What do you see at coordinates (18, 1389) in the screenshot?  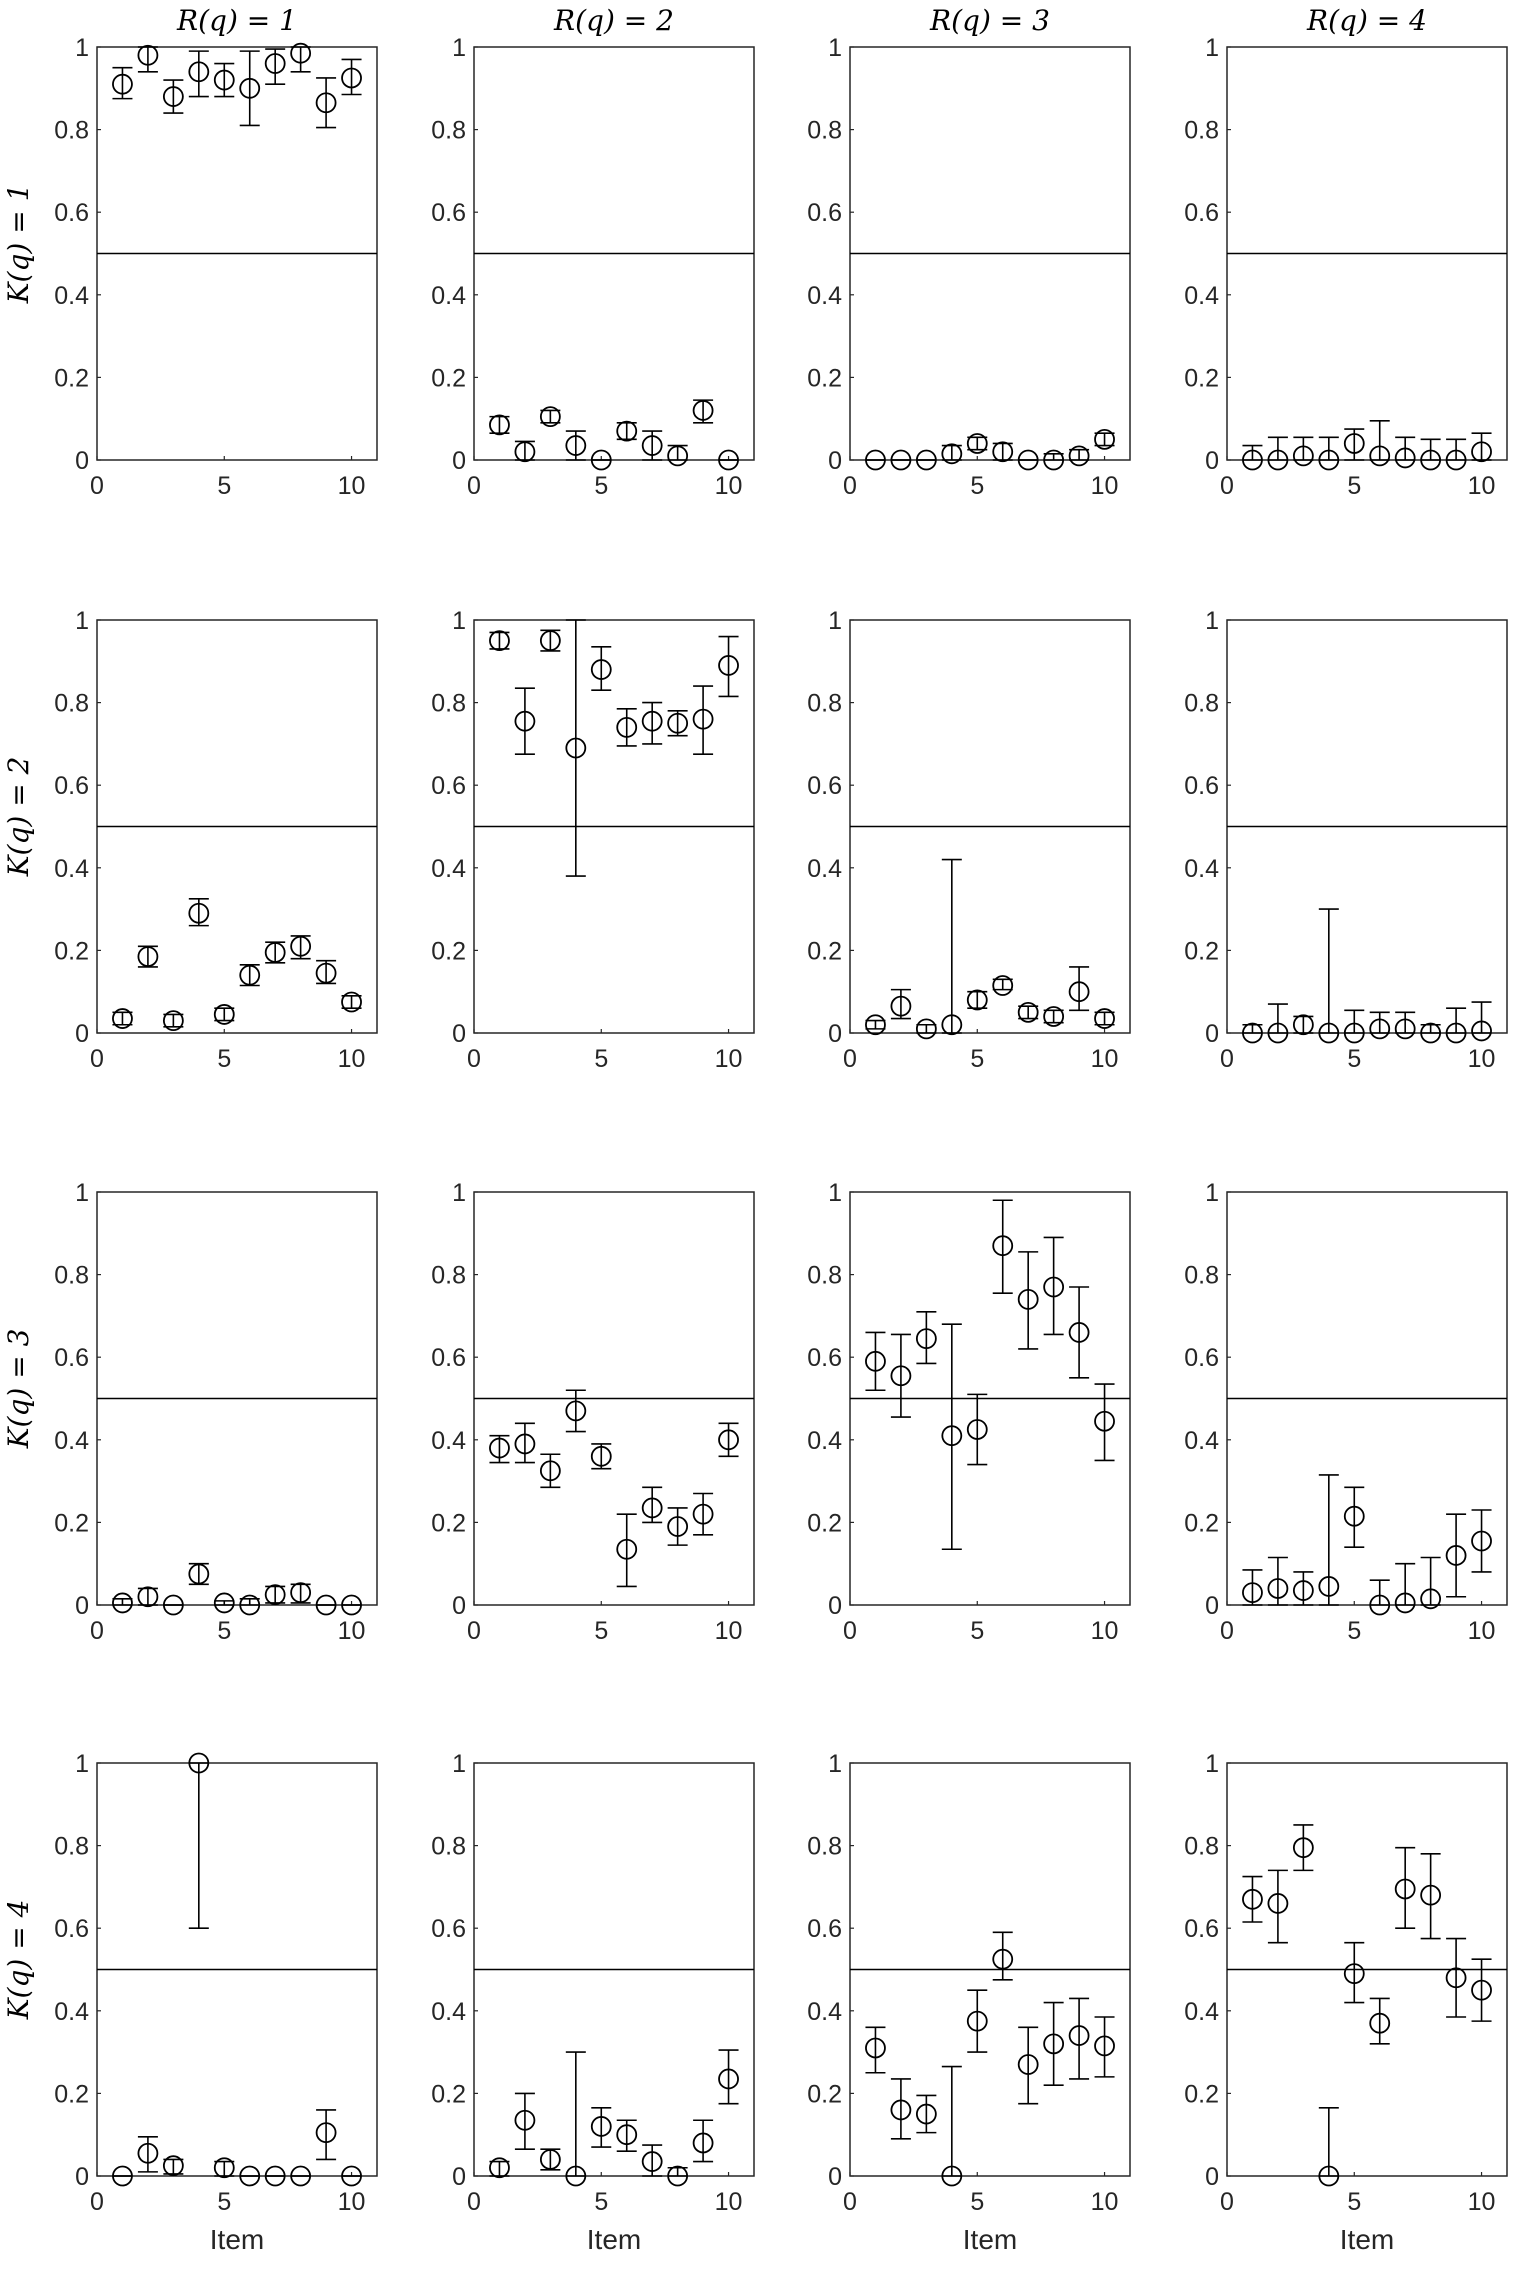 I see `row-title: K(q) = 3` at bounding box center [18, 1389].